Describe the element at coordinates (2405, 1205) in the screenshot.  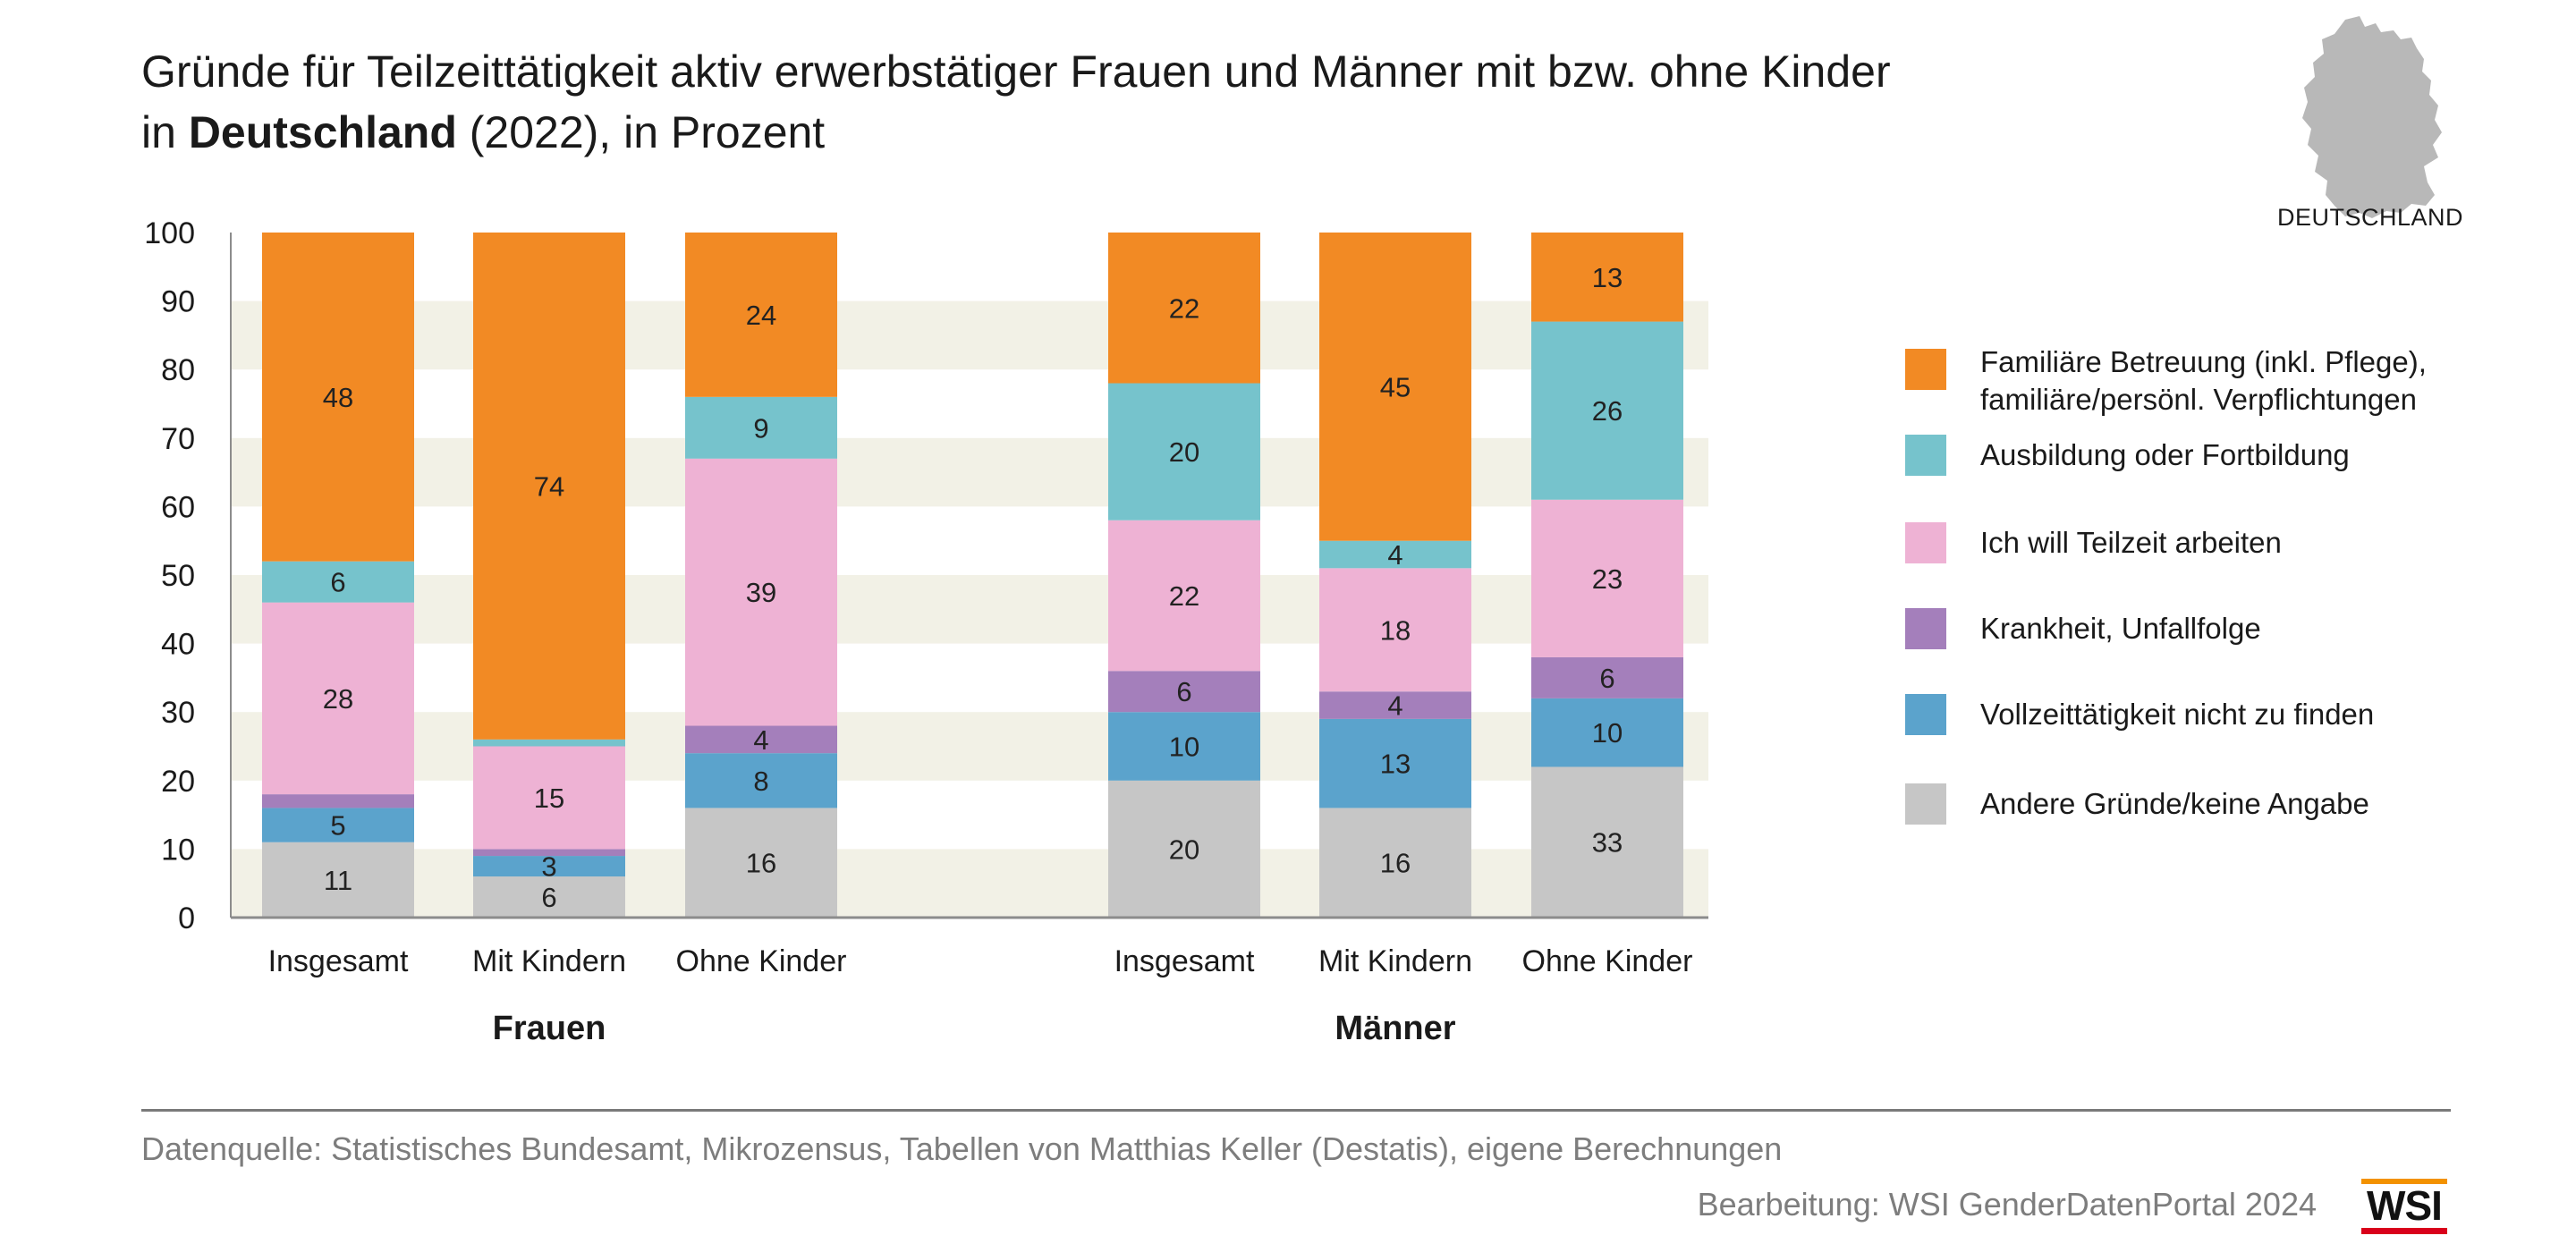
I see `logo-text: WSI` at that location.